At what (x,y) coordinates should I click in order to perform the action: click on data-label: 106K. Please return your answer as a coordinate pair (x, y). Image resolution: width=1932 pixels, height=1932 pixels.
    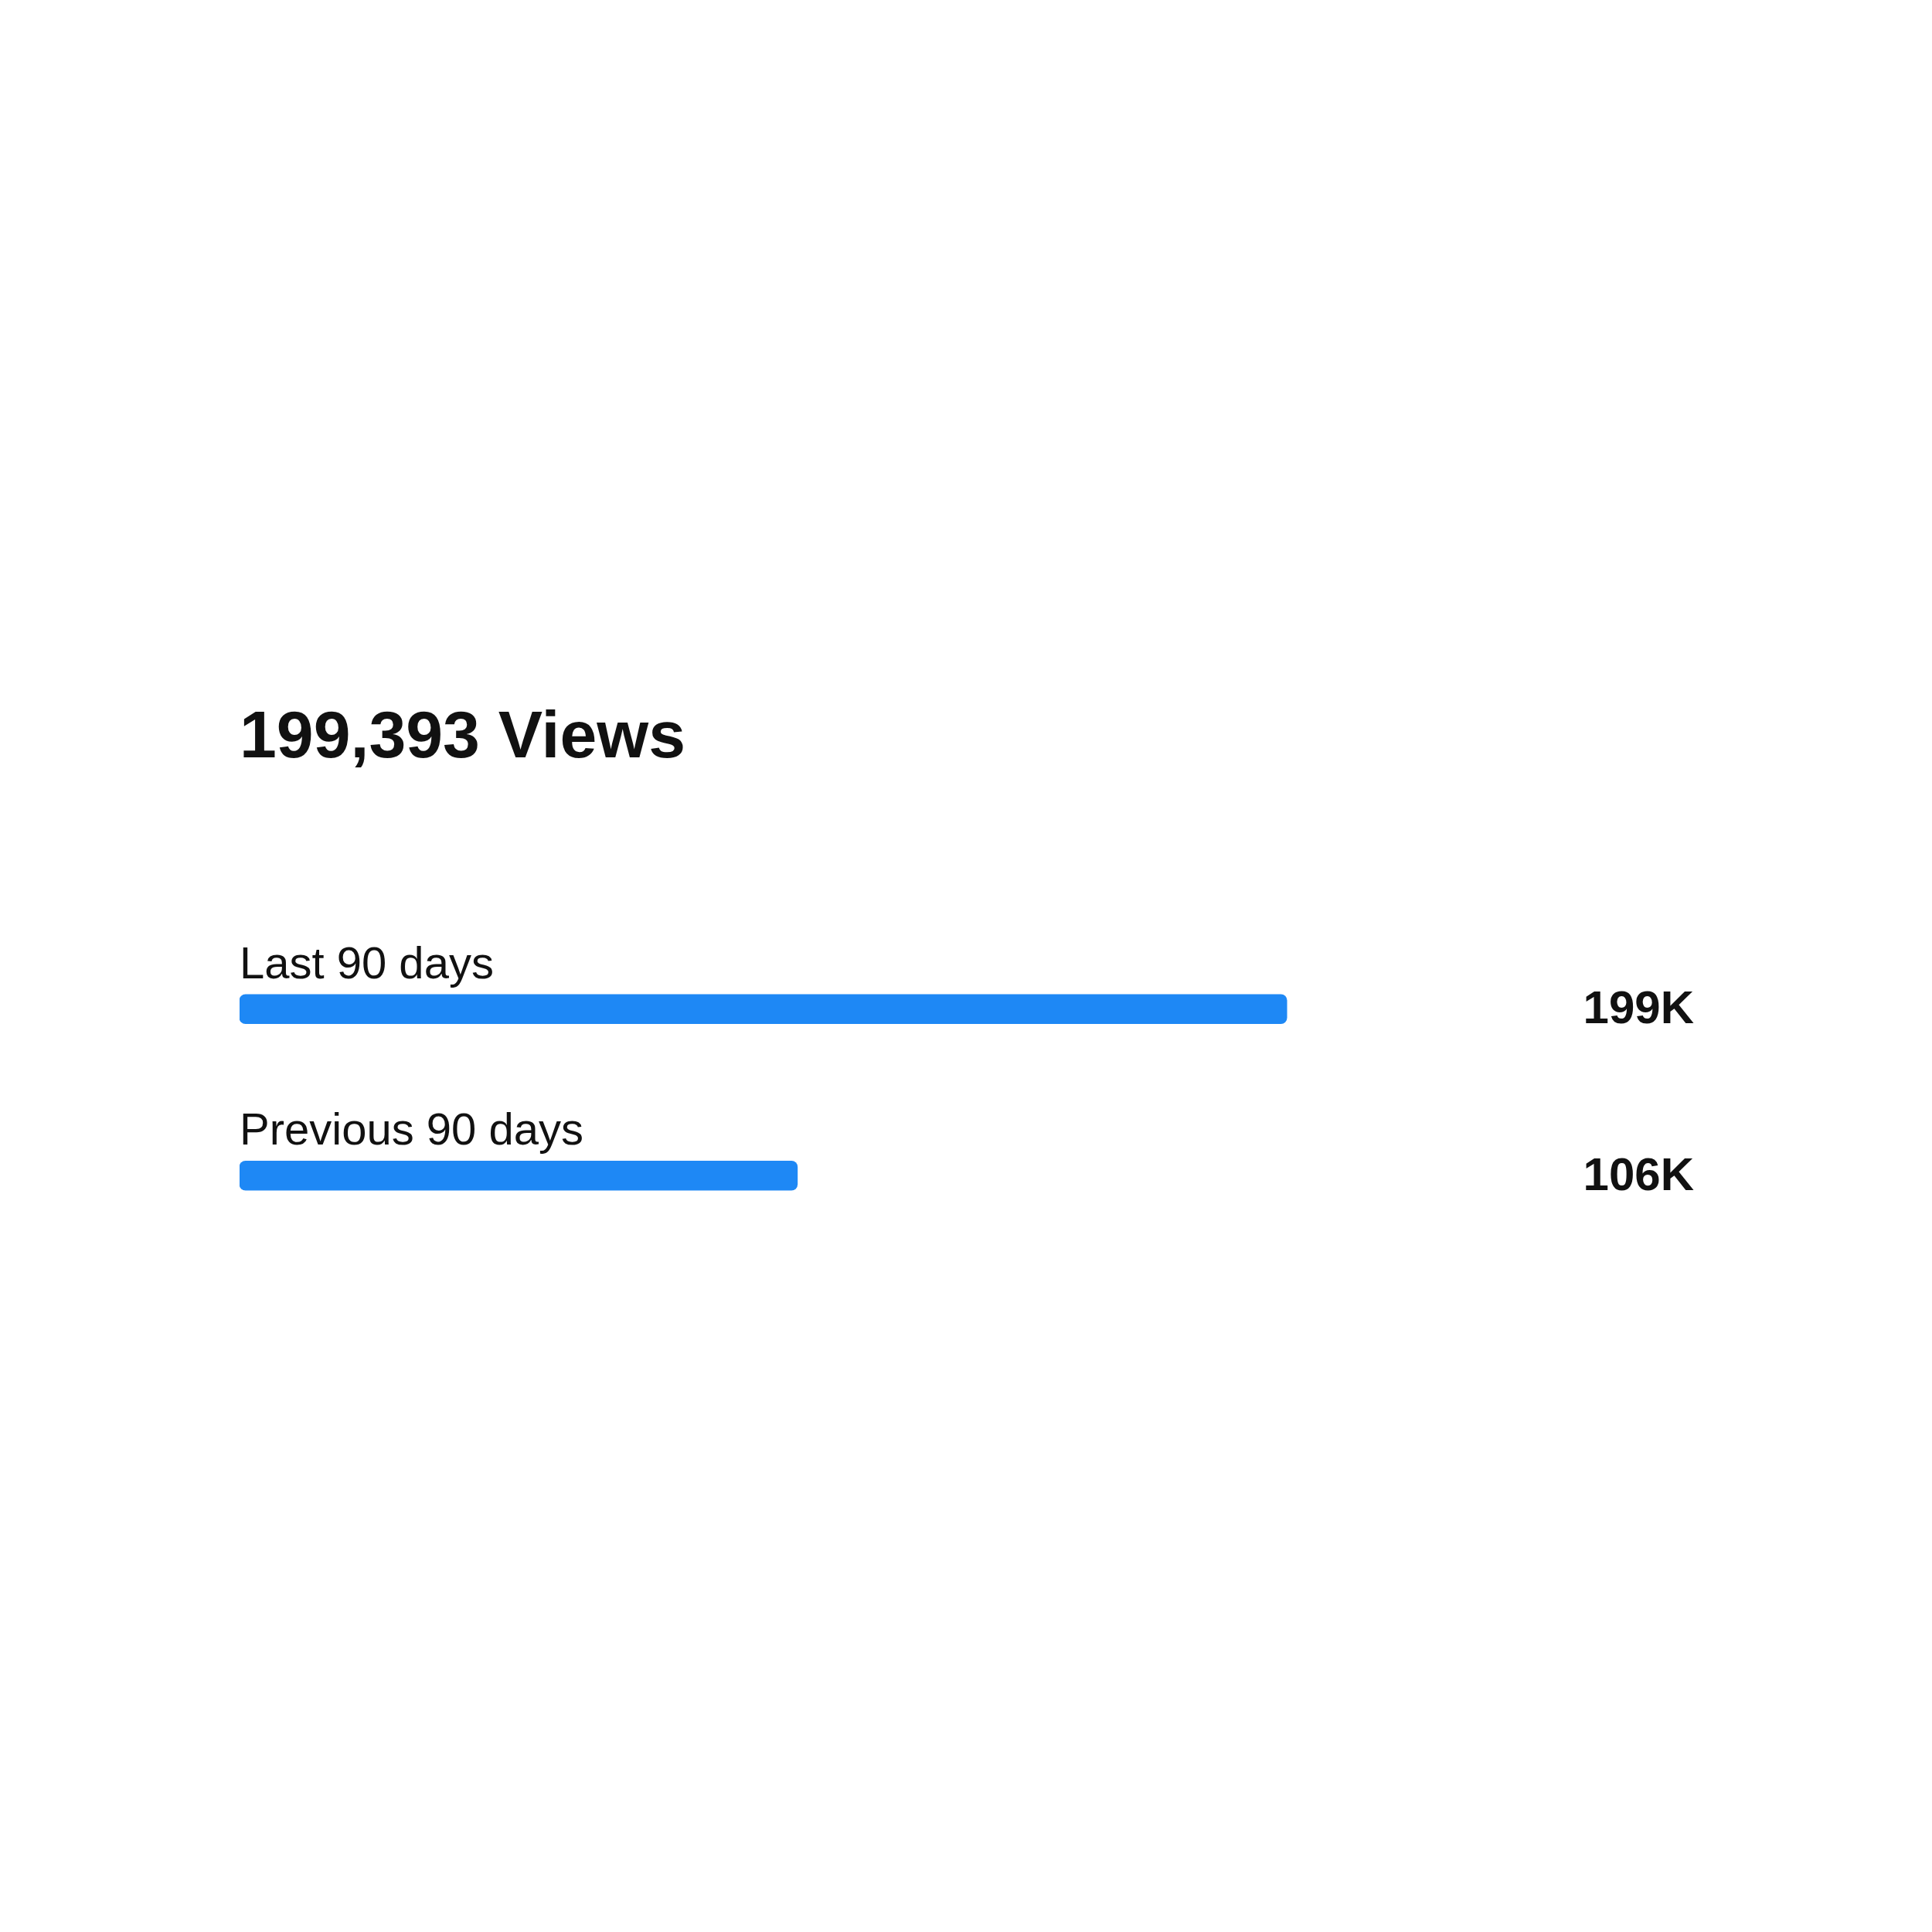
    Looking at the image, I should click on (1639, 1174).